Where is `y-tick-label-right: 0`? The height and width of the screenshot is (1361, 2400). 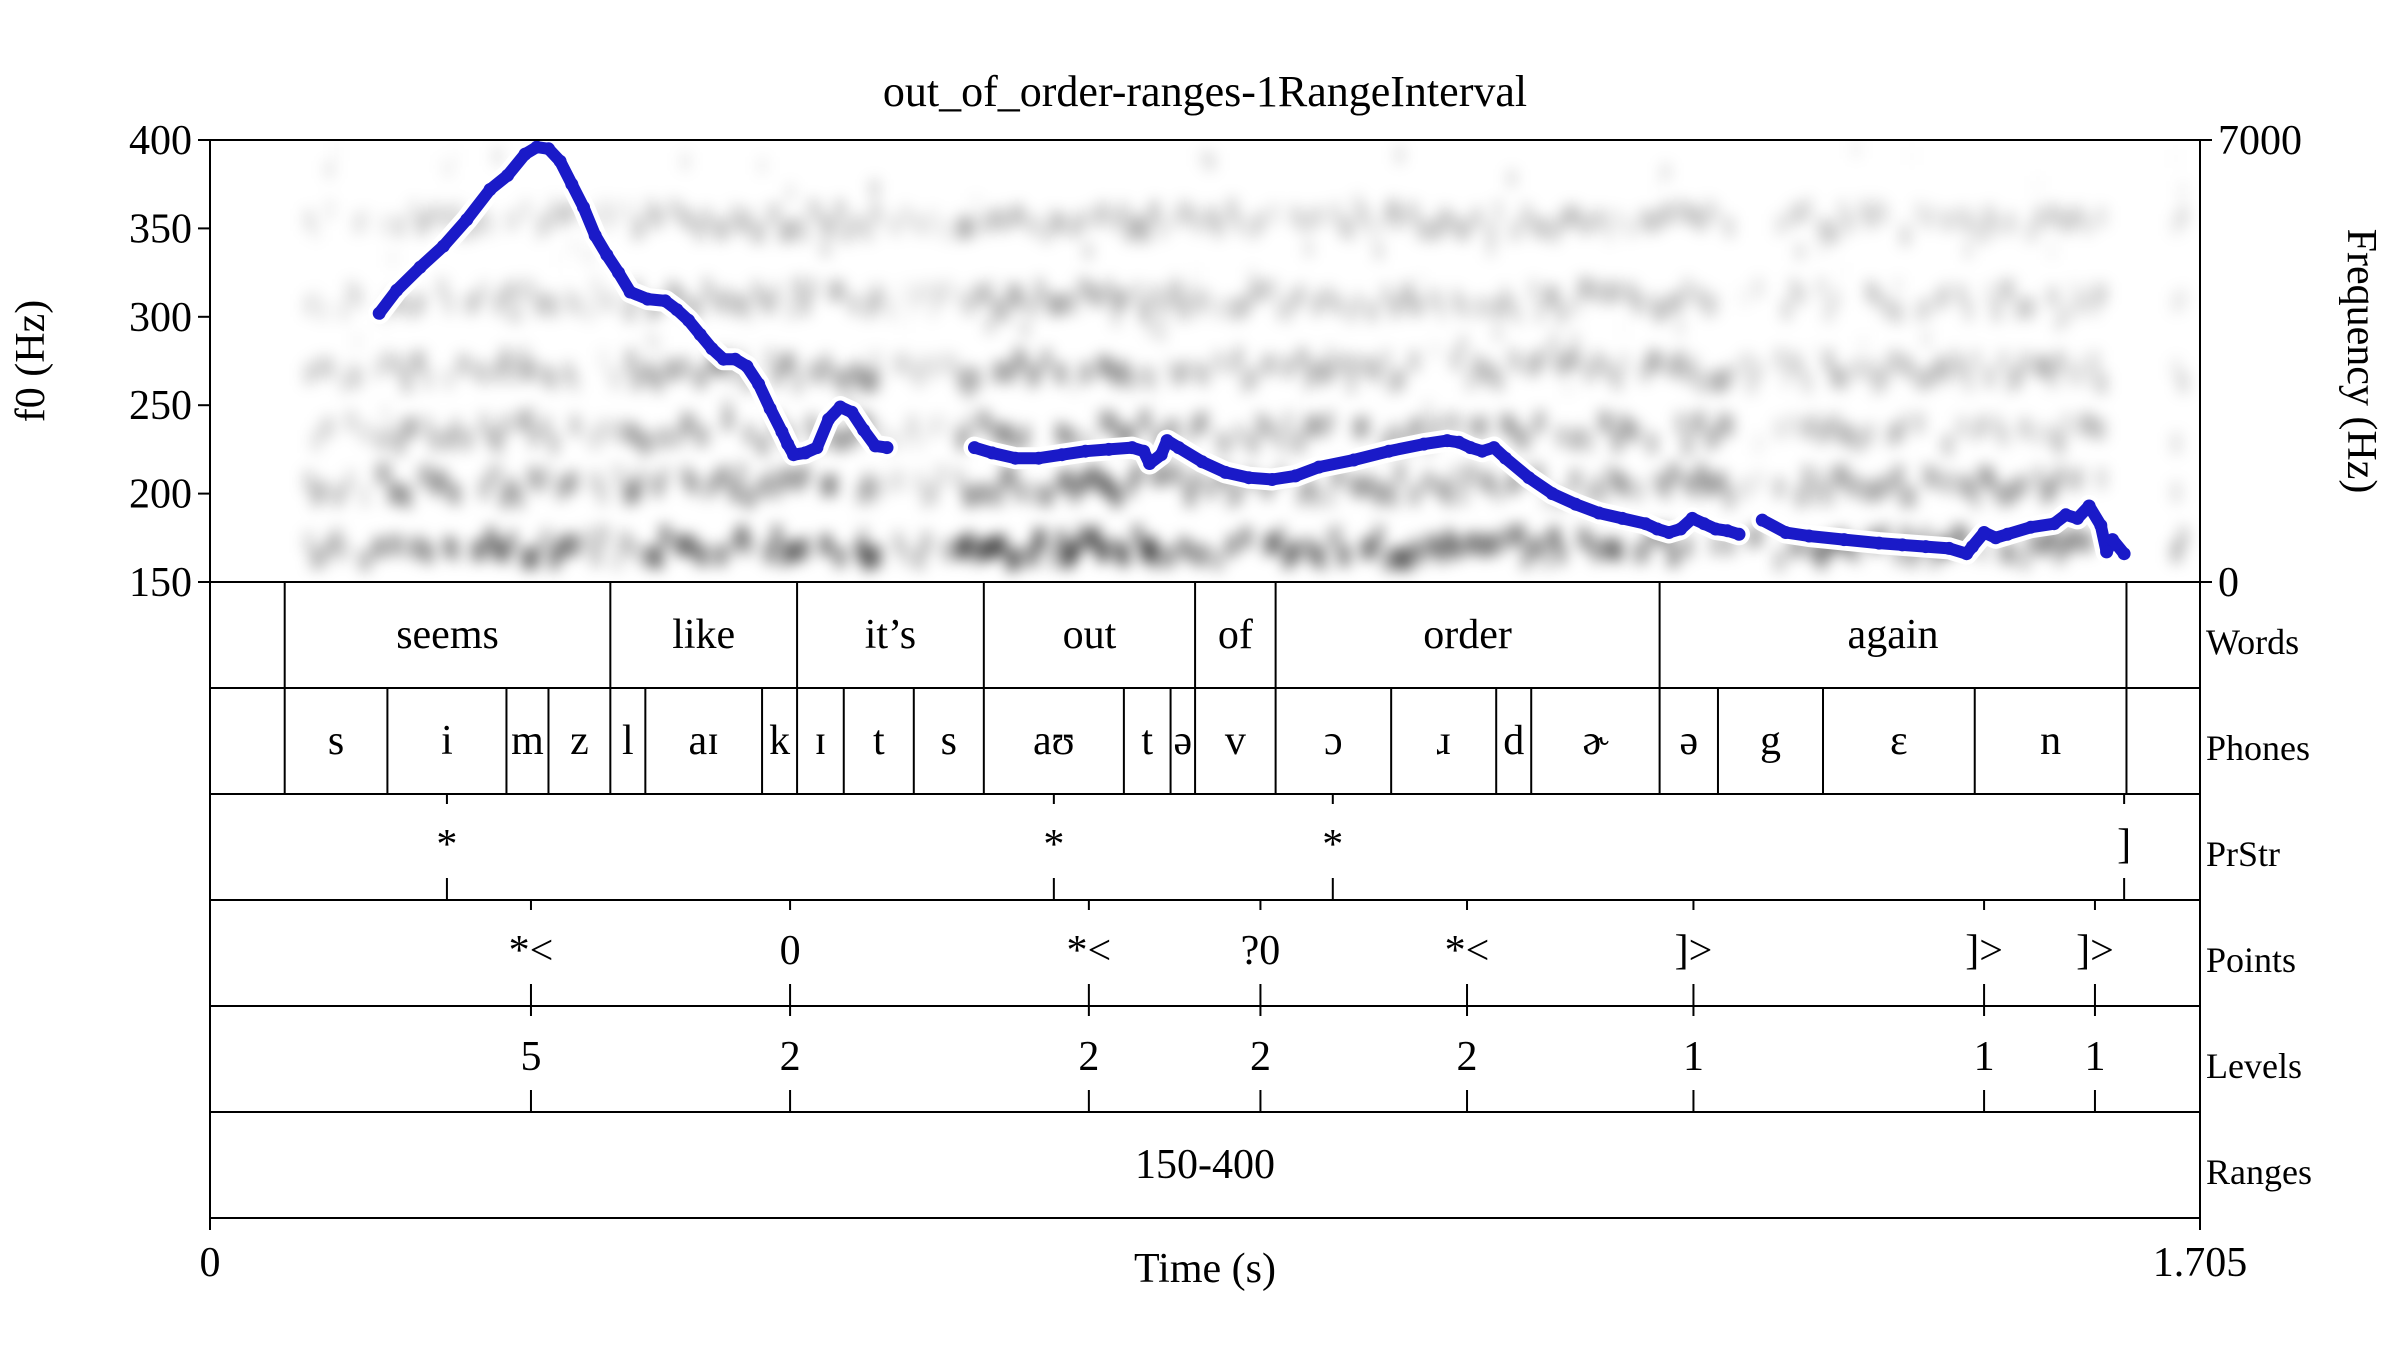
y-tick-label-right: 0 is located at coordinates (2228, 583).